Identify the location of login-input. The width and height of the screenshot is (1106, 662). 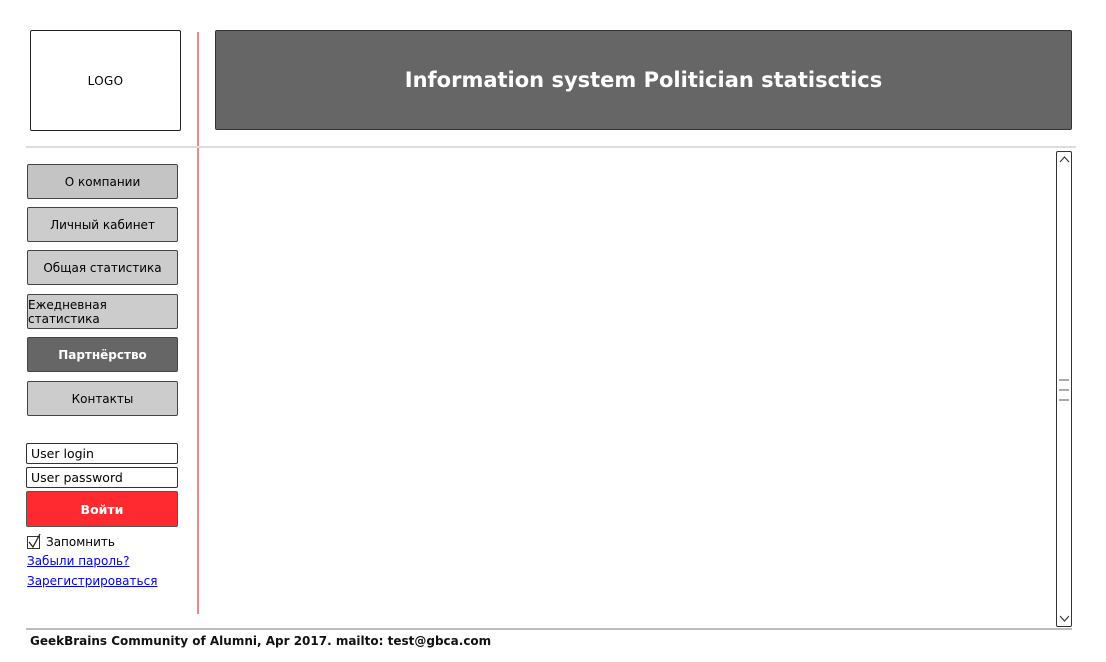
(102, 453).